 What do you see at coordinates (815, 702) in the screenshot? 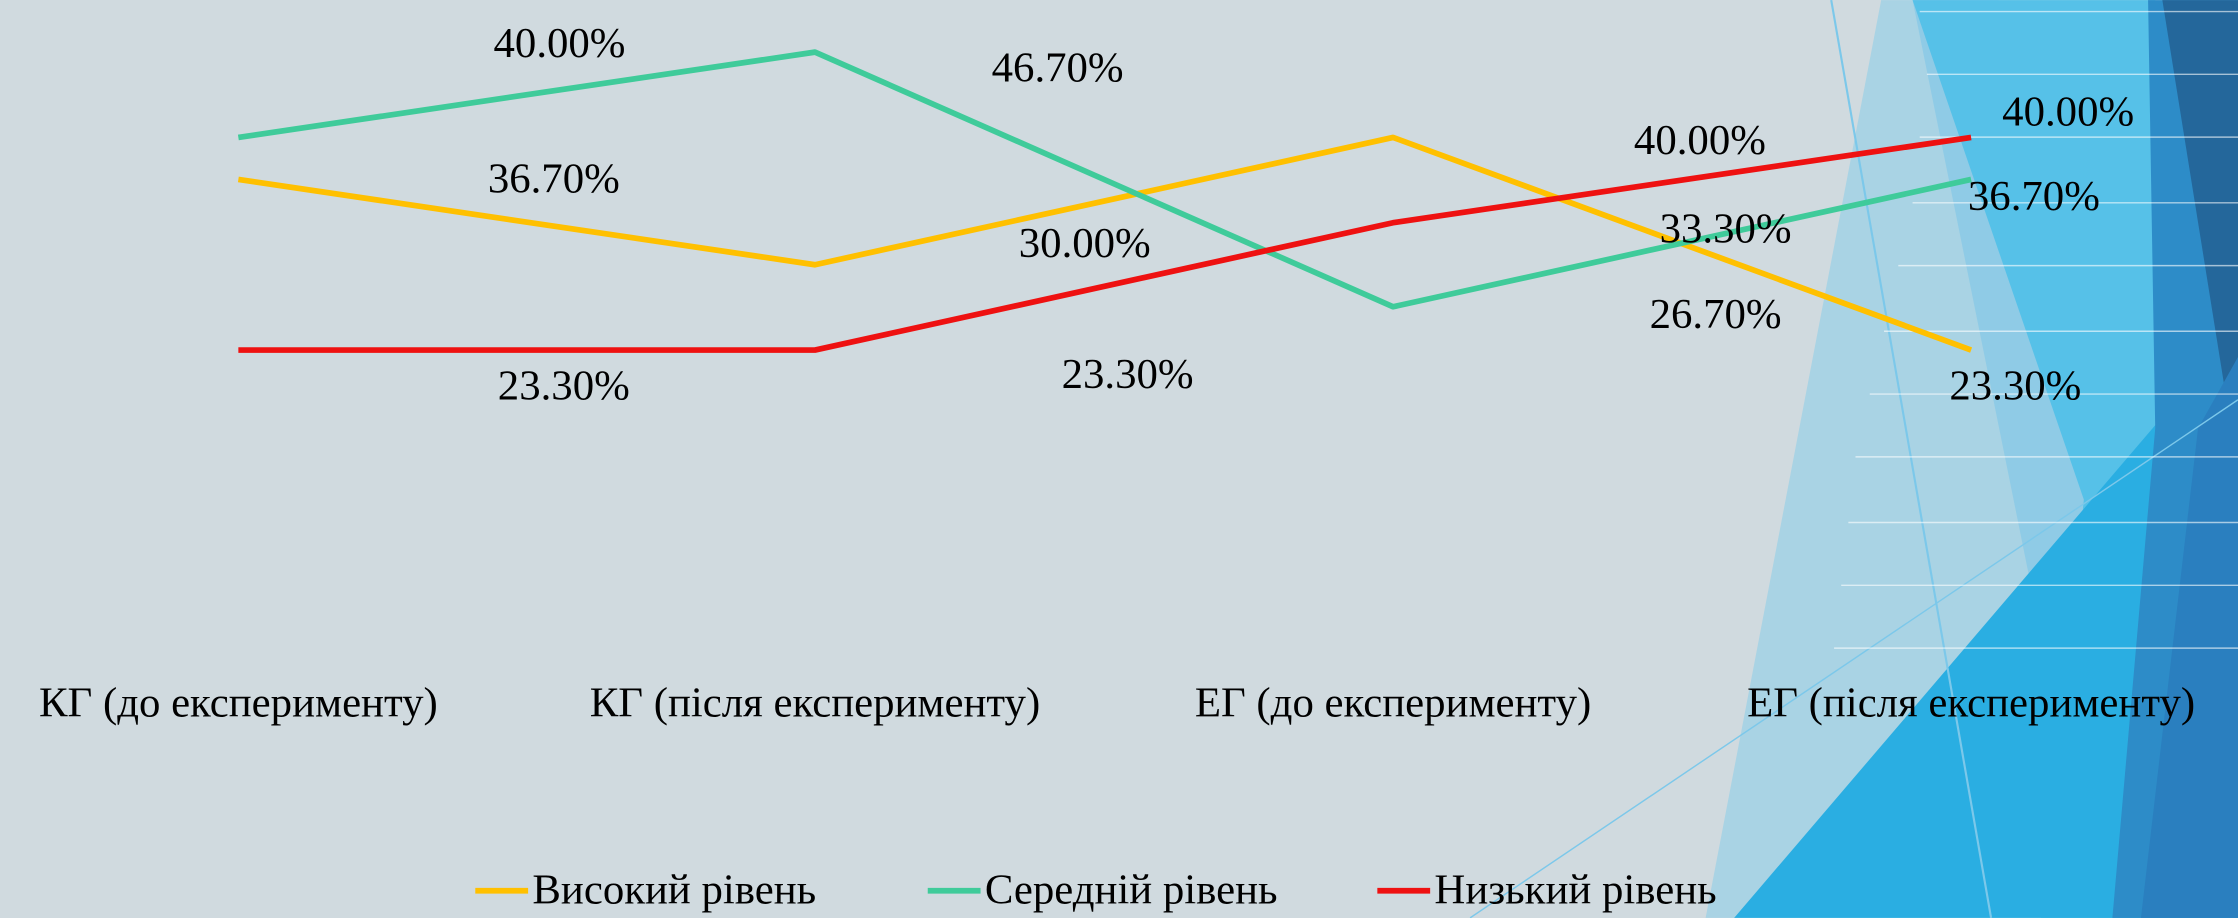
I see `x-tick-label: КГ (після експерименту)` at bounding box center [815, 702].